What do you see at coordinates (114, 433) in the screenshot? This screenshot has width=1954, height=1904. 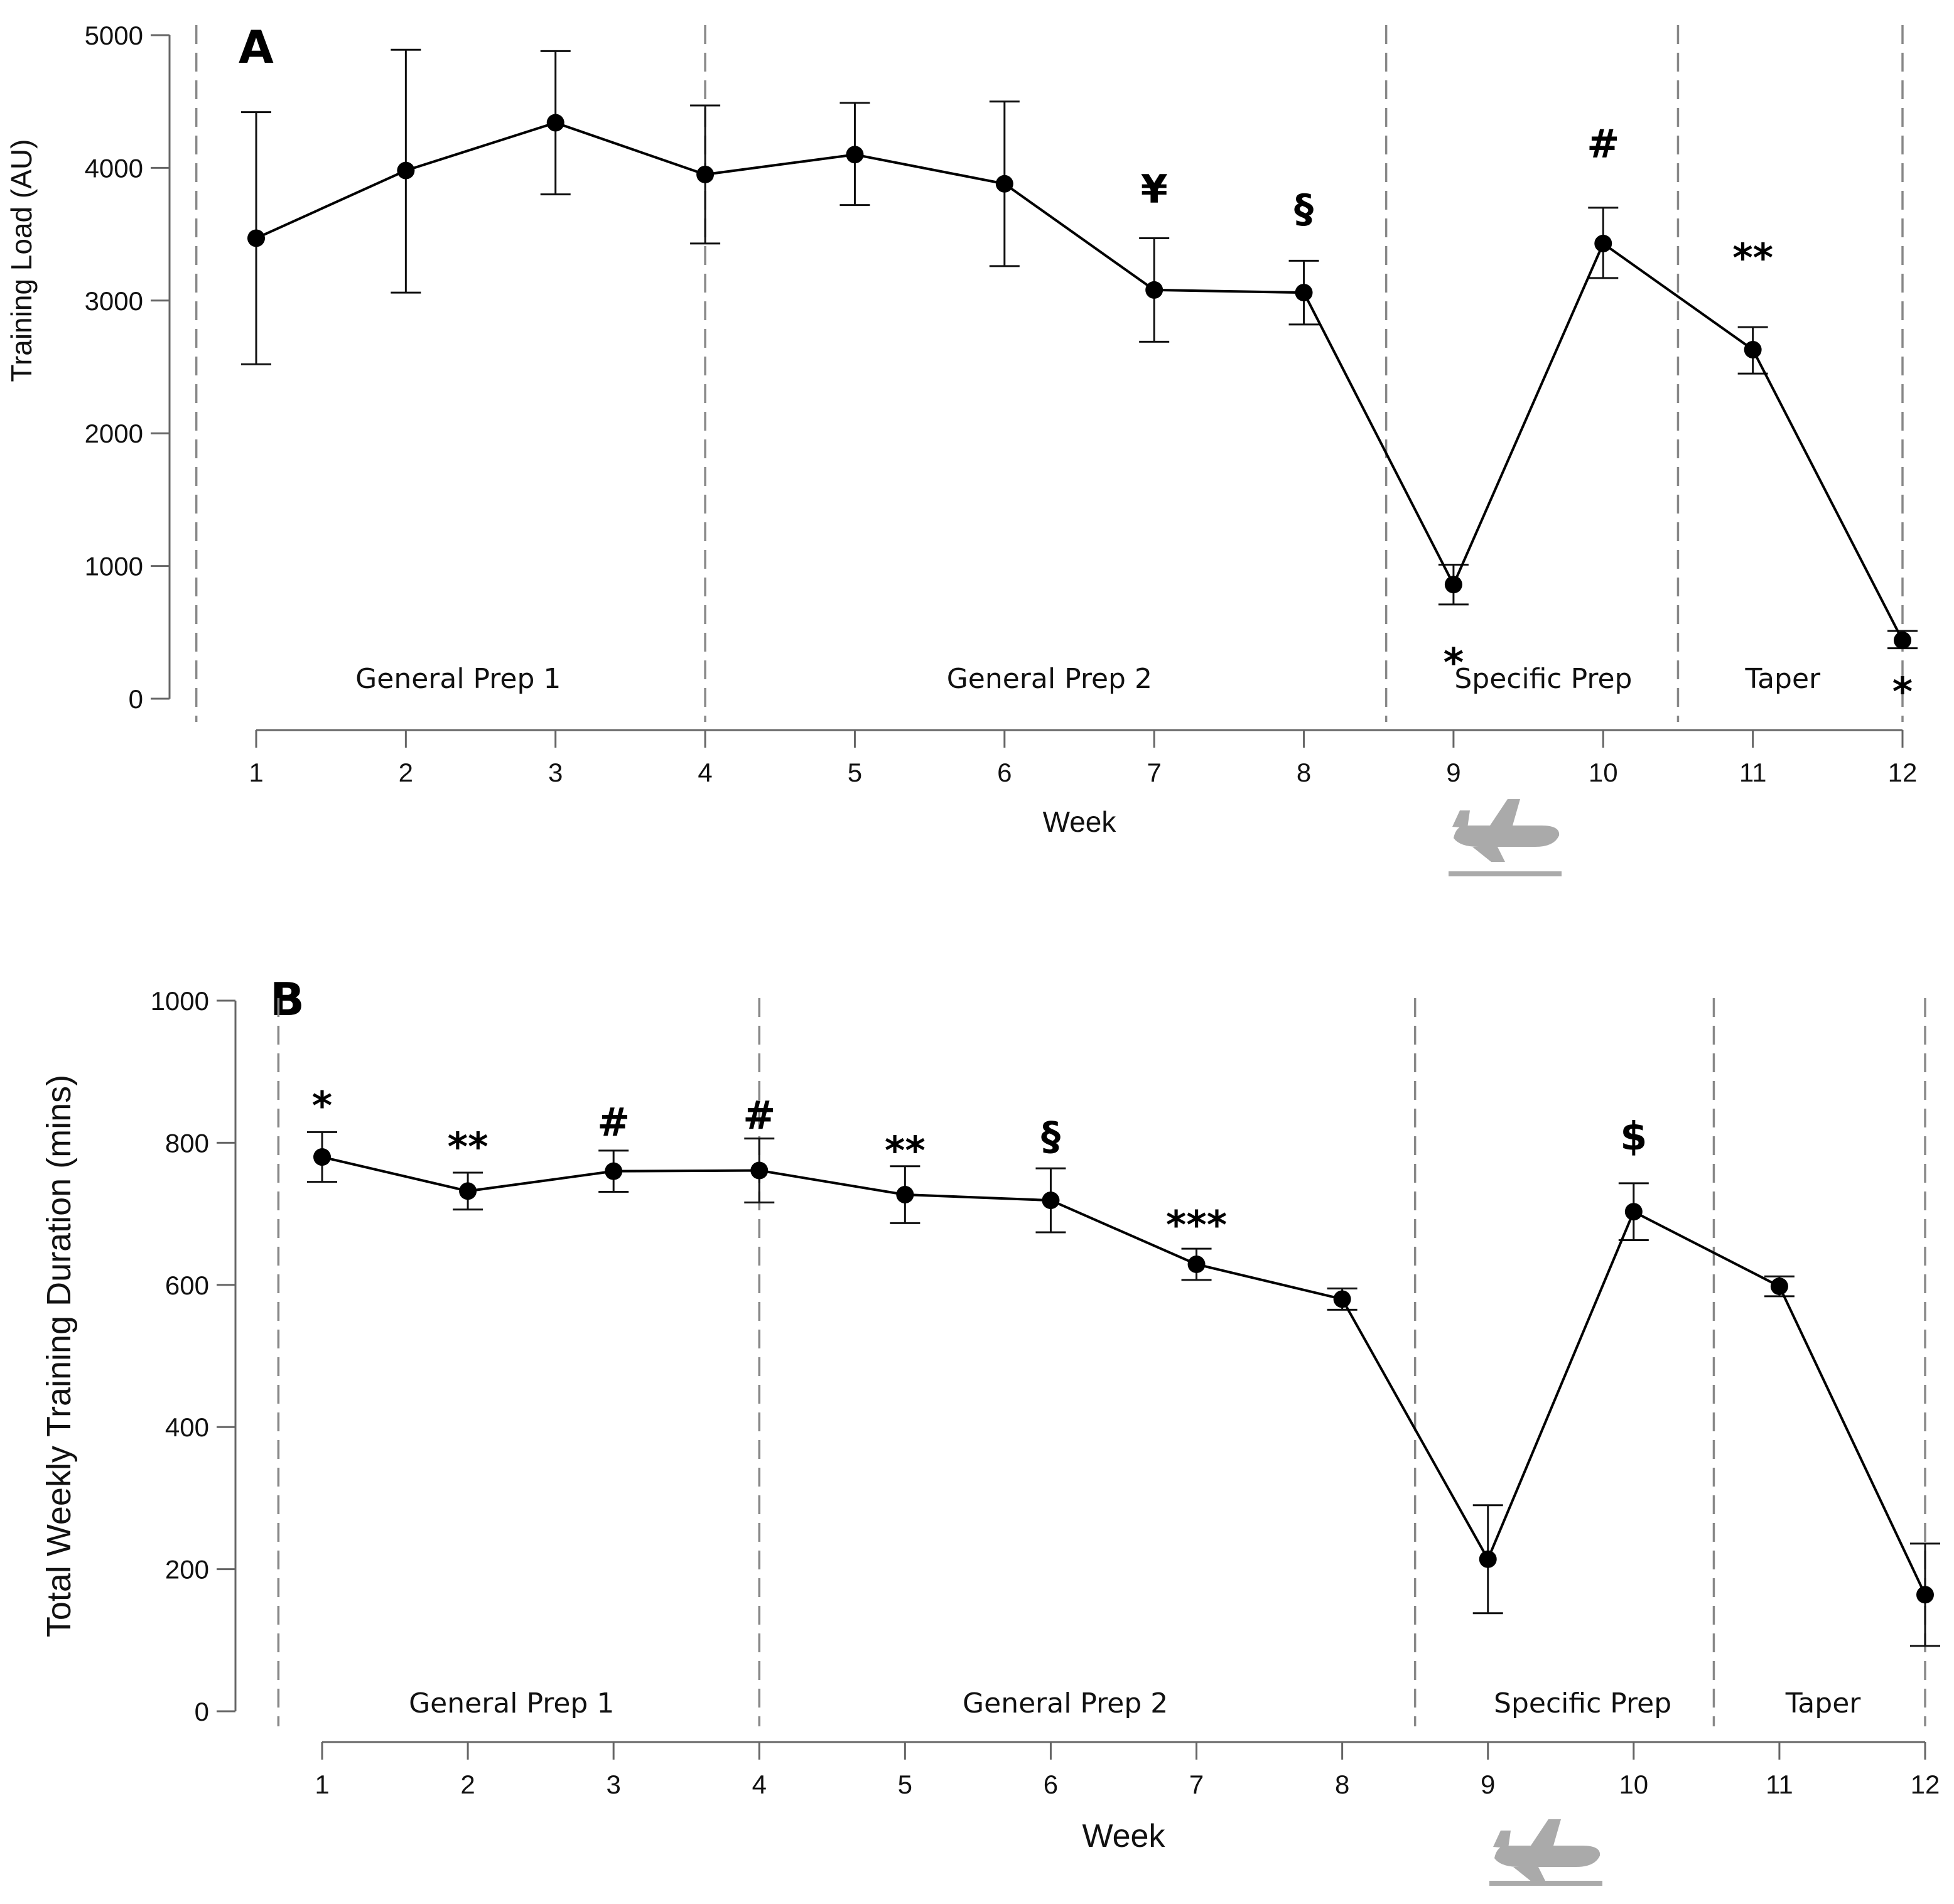 I see `y-tick-label: 2000` at bounding box center [114, 433].